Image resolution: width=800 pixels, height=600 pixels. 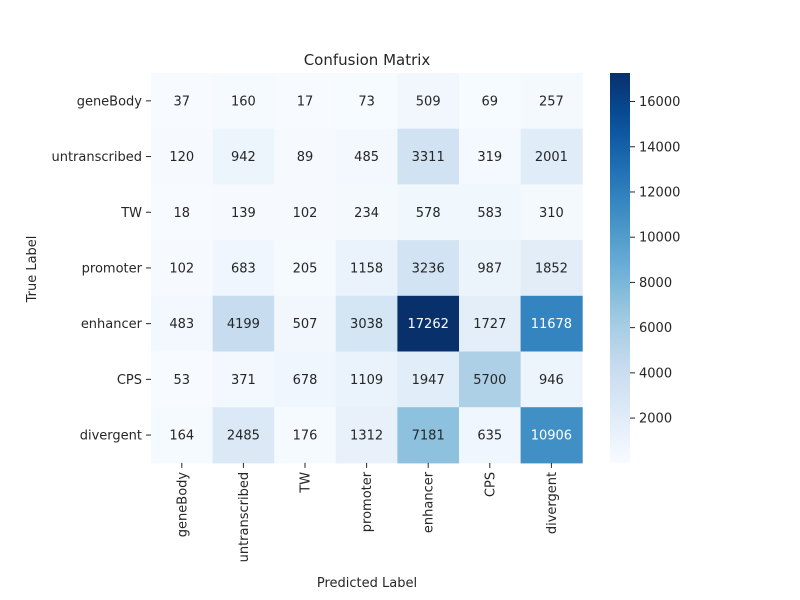 What do you see at coordinates (659, 238) in the screenshot?
I see `colorbar-tick-label: 10000` at bounding box center [659, 238].